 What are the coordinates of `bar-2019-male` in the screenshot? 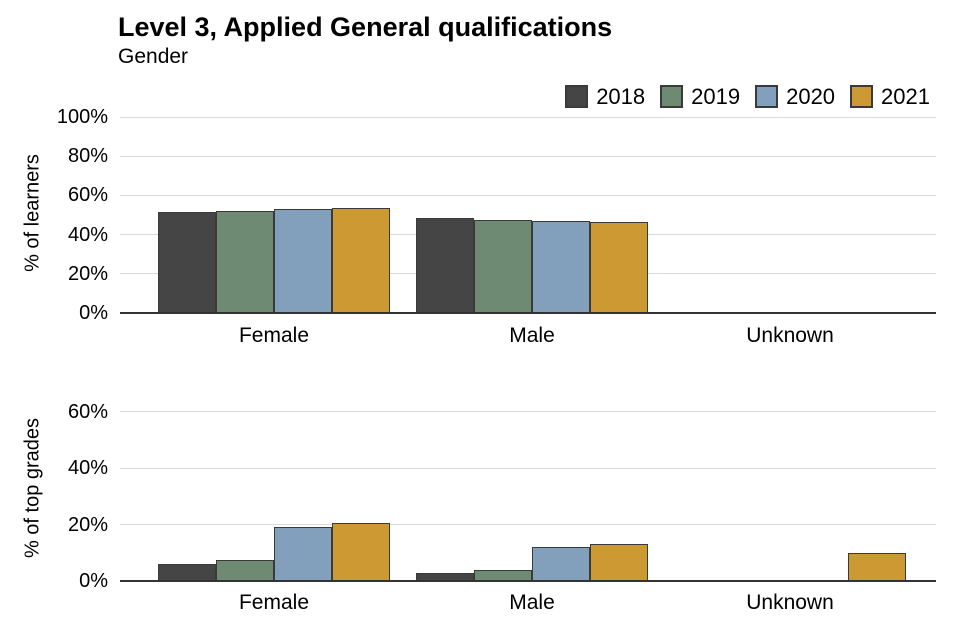 It's located at (503, 266).